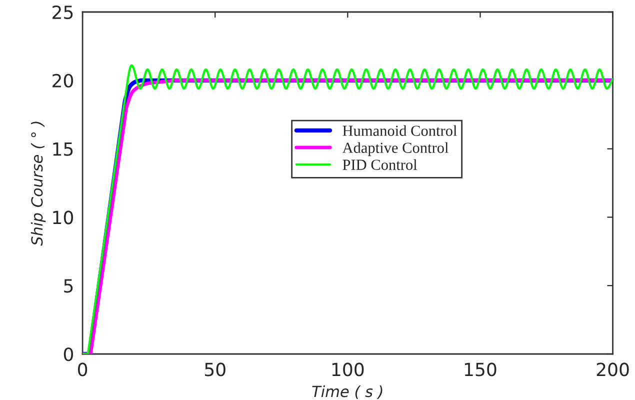 This screenshot has height=400, width=635. Describe the element at coordinates (63, 149) in the screenshot. I see `y-tick-label: 15` at that location.